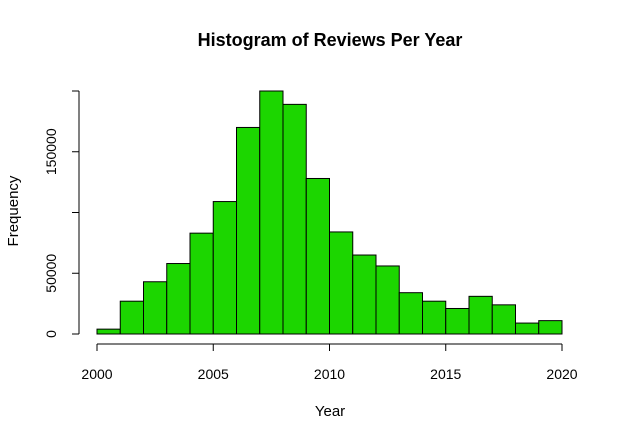 This screenshot has height=442, width=622. Describe the element at coordinates (51, 273) in the screenshot. I see `y-tick-label-50000: 50000` at that location.